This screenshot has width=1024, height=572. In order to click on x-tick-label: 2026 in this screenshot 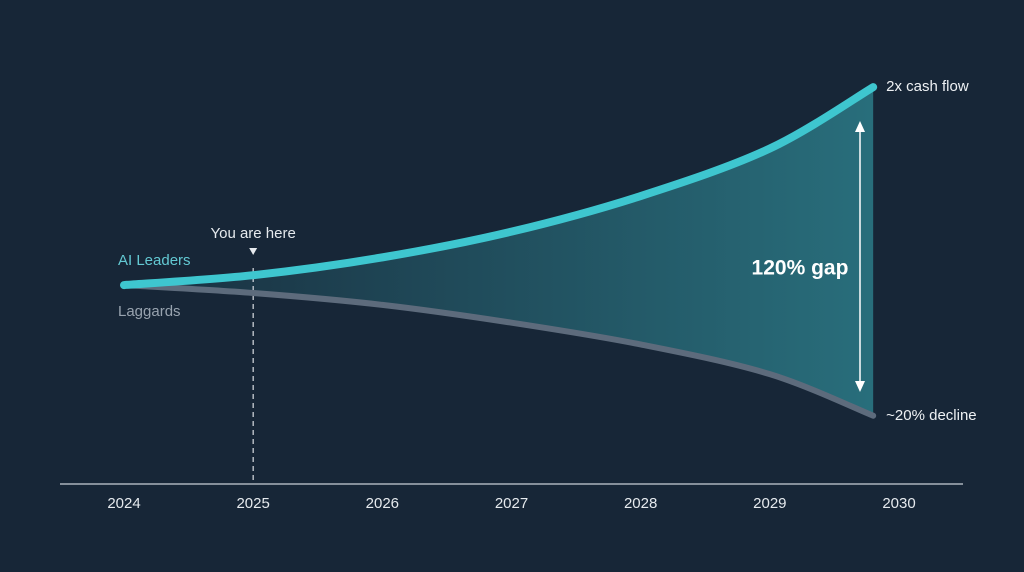, I will do `click(382, 503)`.